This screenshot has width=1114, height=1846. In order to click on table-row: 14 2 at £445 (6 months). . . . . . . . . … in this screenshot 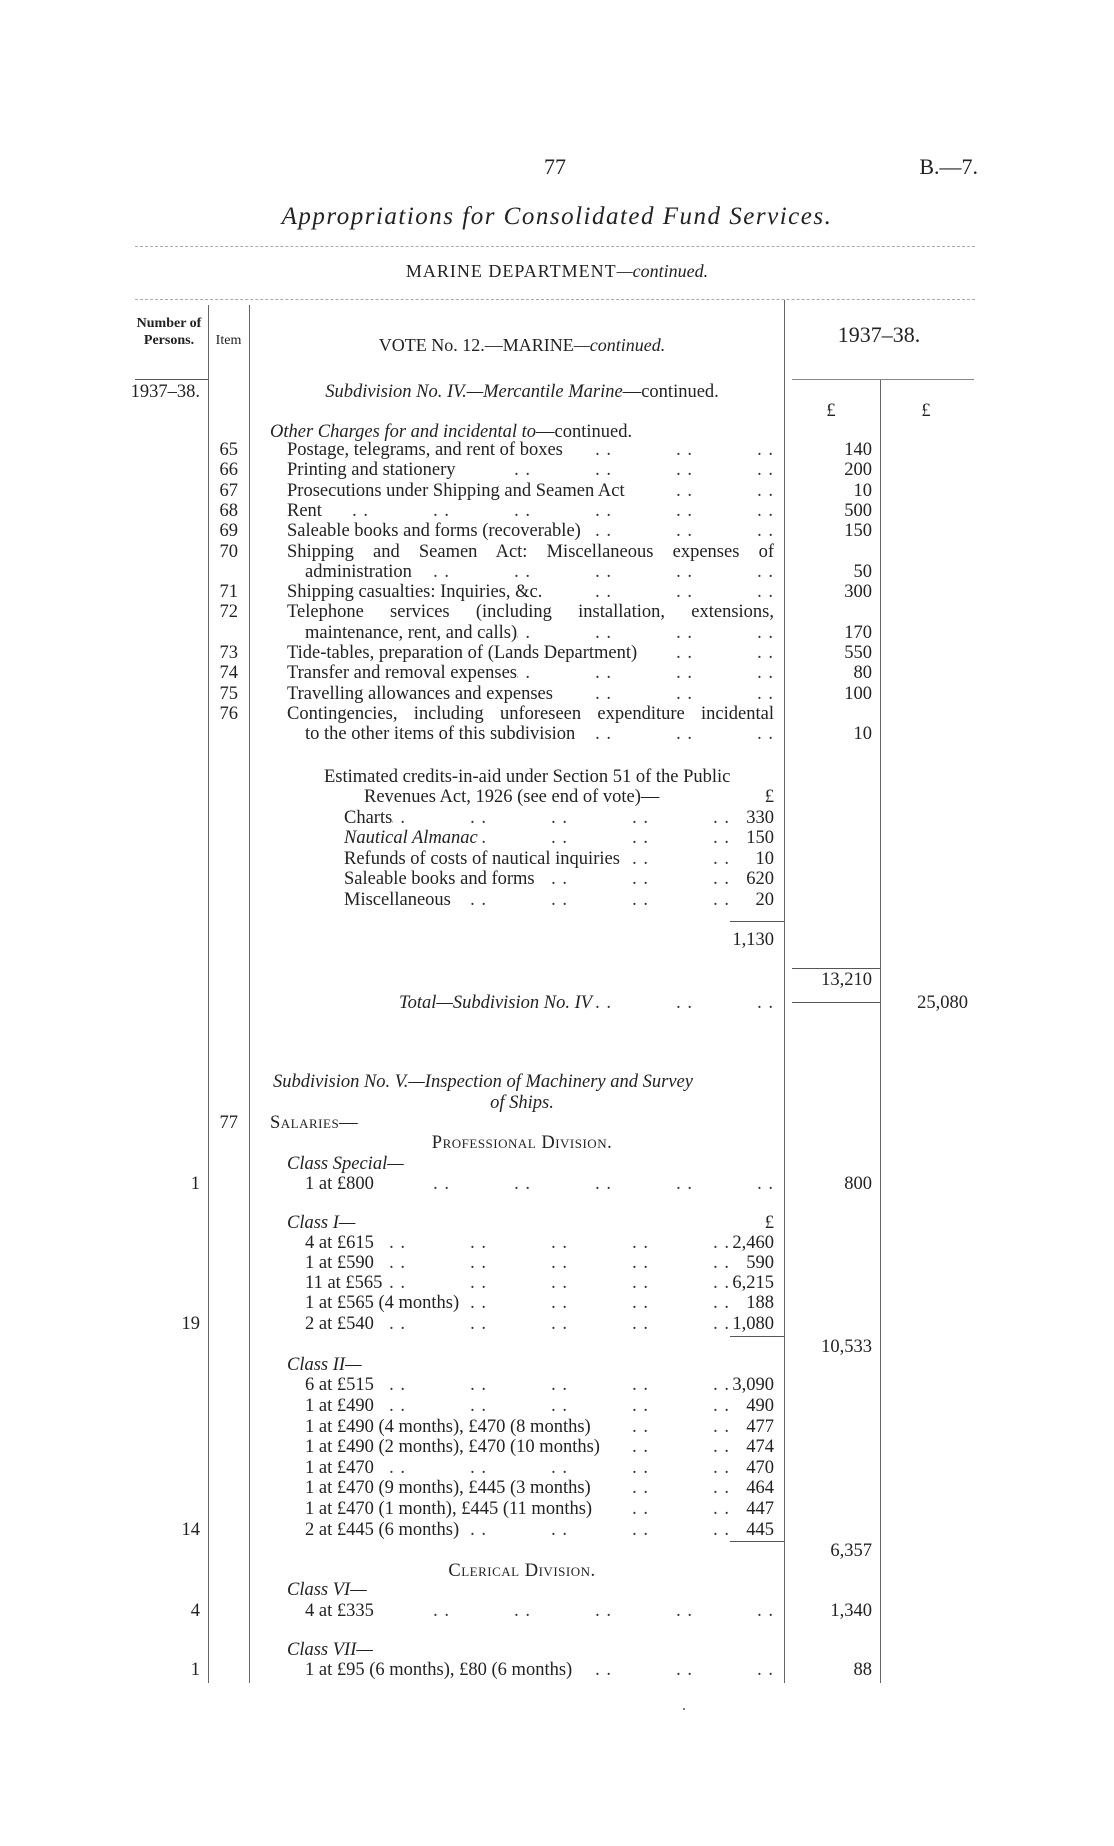, I will do `click(557, 1530)`.